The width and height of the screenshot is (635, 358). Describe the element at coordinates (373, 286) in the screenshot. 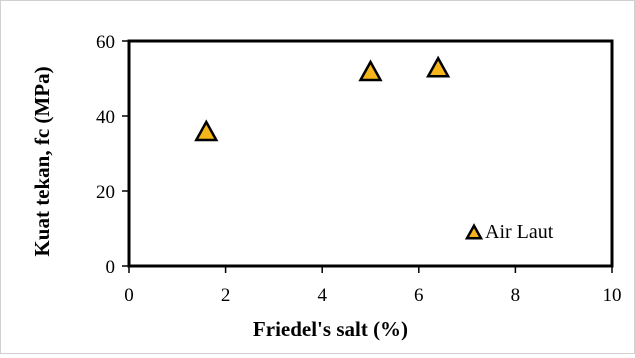

I see `x-axis: 0 2 4 6 8 10` at that location.